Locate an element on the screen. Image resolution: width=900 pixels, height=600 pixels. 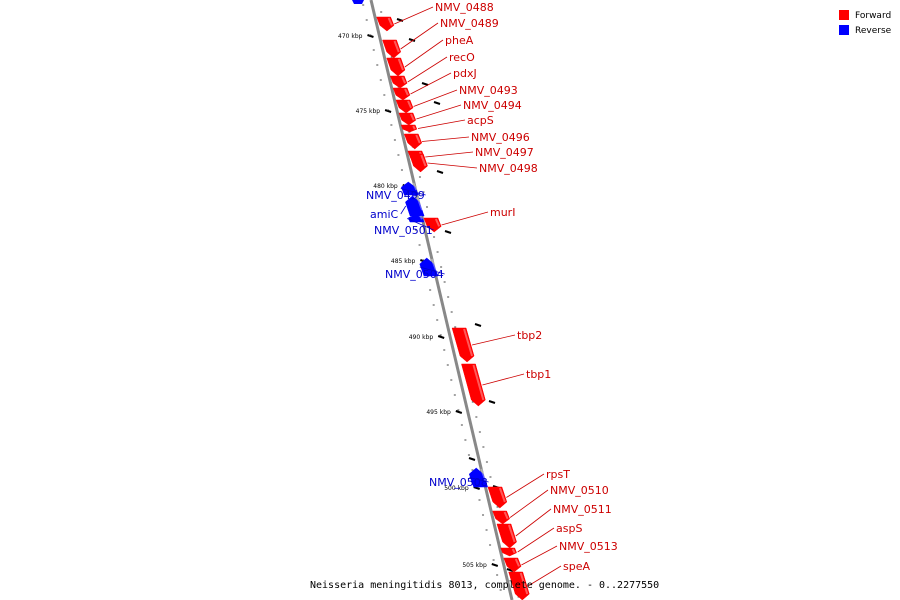
tick-label: 505 kbp is located at coordinates (474, 565).